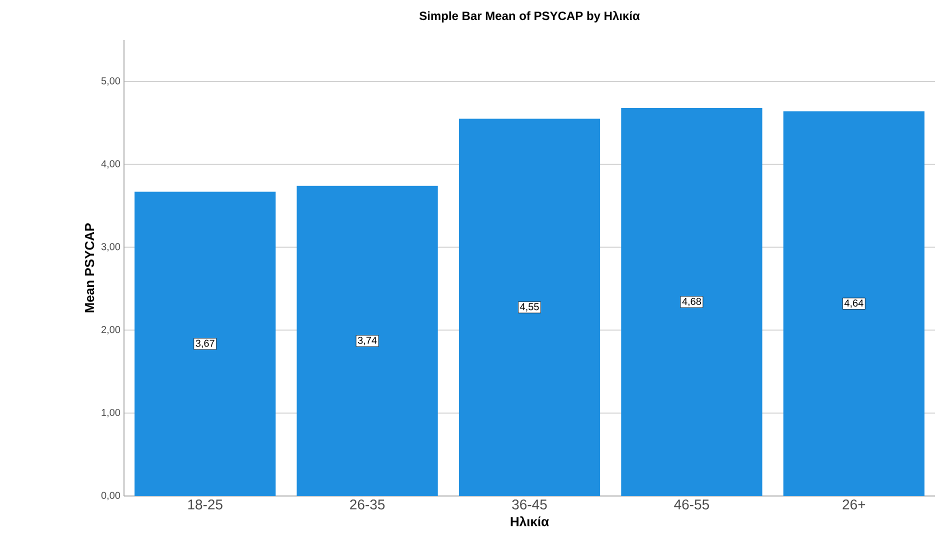 The height and width of the screenshot is (558, 940). I want to click on x-tick-label: 36-45, so click(529, 505).